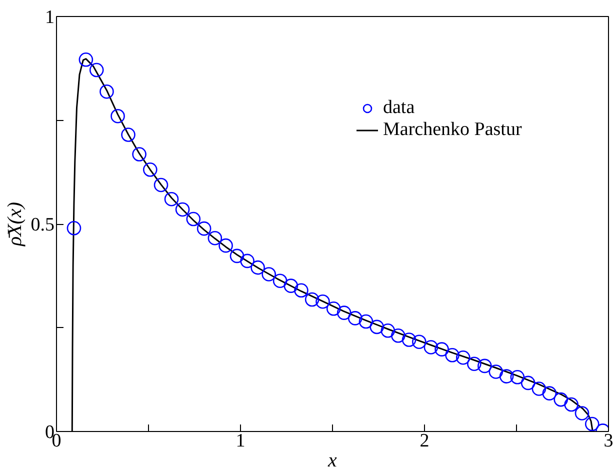  What do you see at coordinates (49, 17) in the screenshot?
I see `y-tick-label: 1` at bounding box center [49, 17].